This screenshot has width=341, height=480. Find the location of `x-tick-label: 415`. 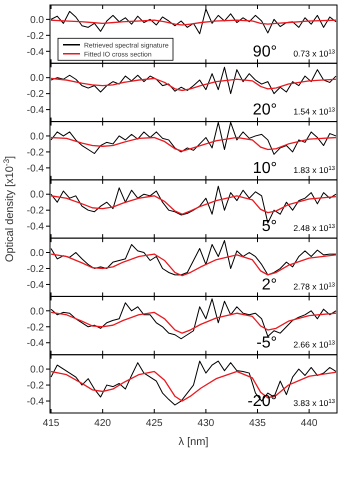

x-tick-label: 415 is located at coordinates (51, 423).